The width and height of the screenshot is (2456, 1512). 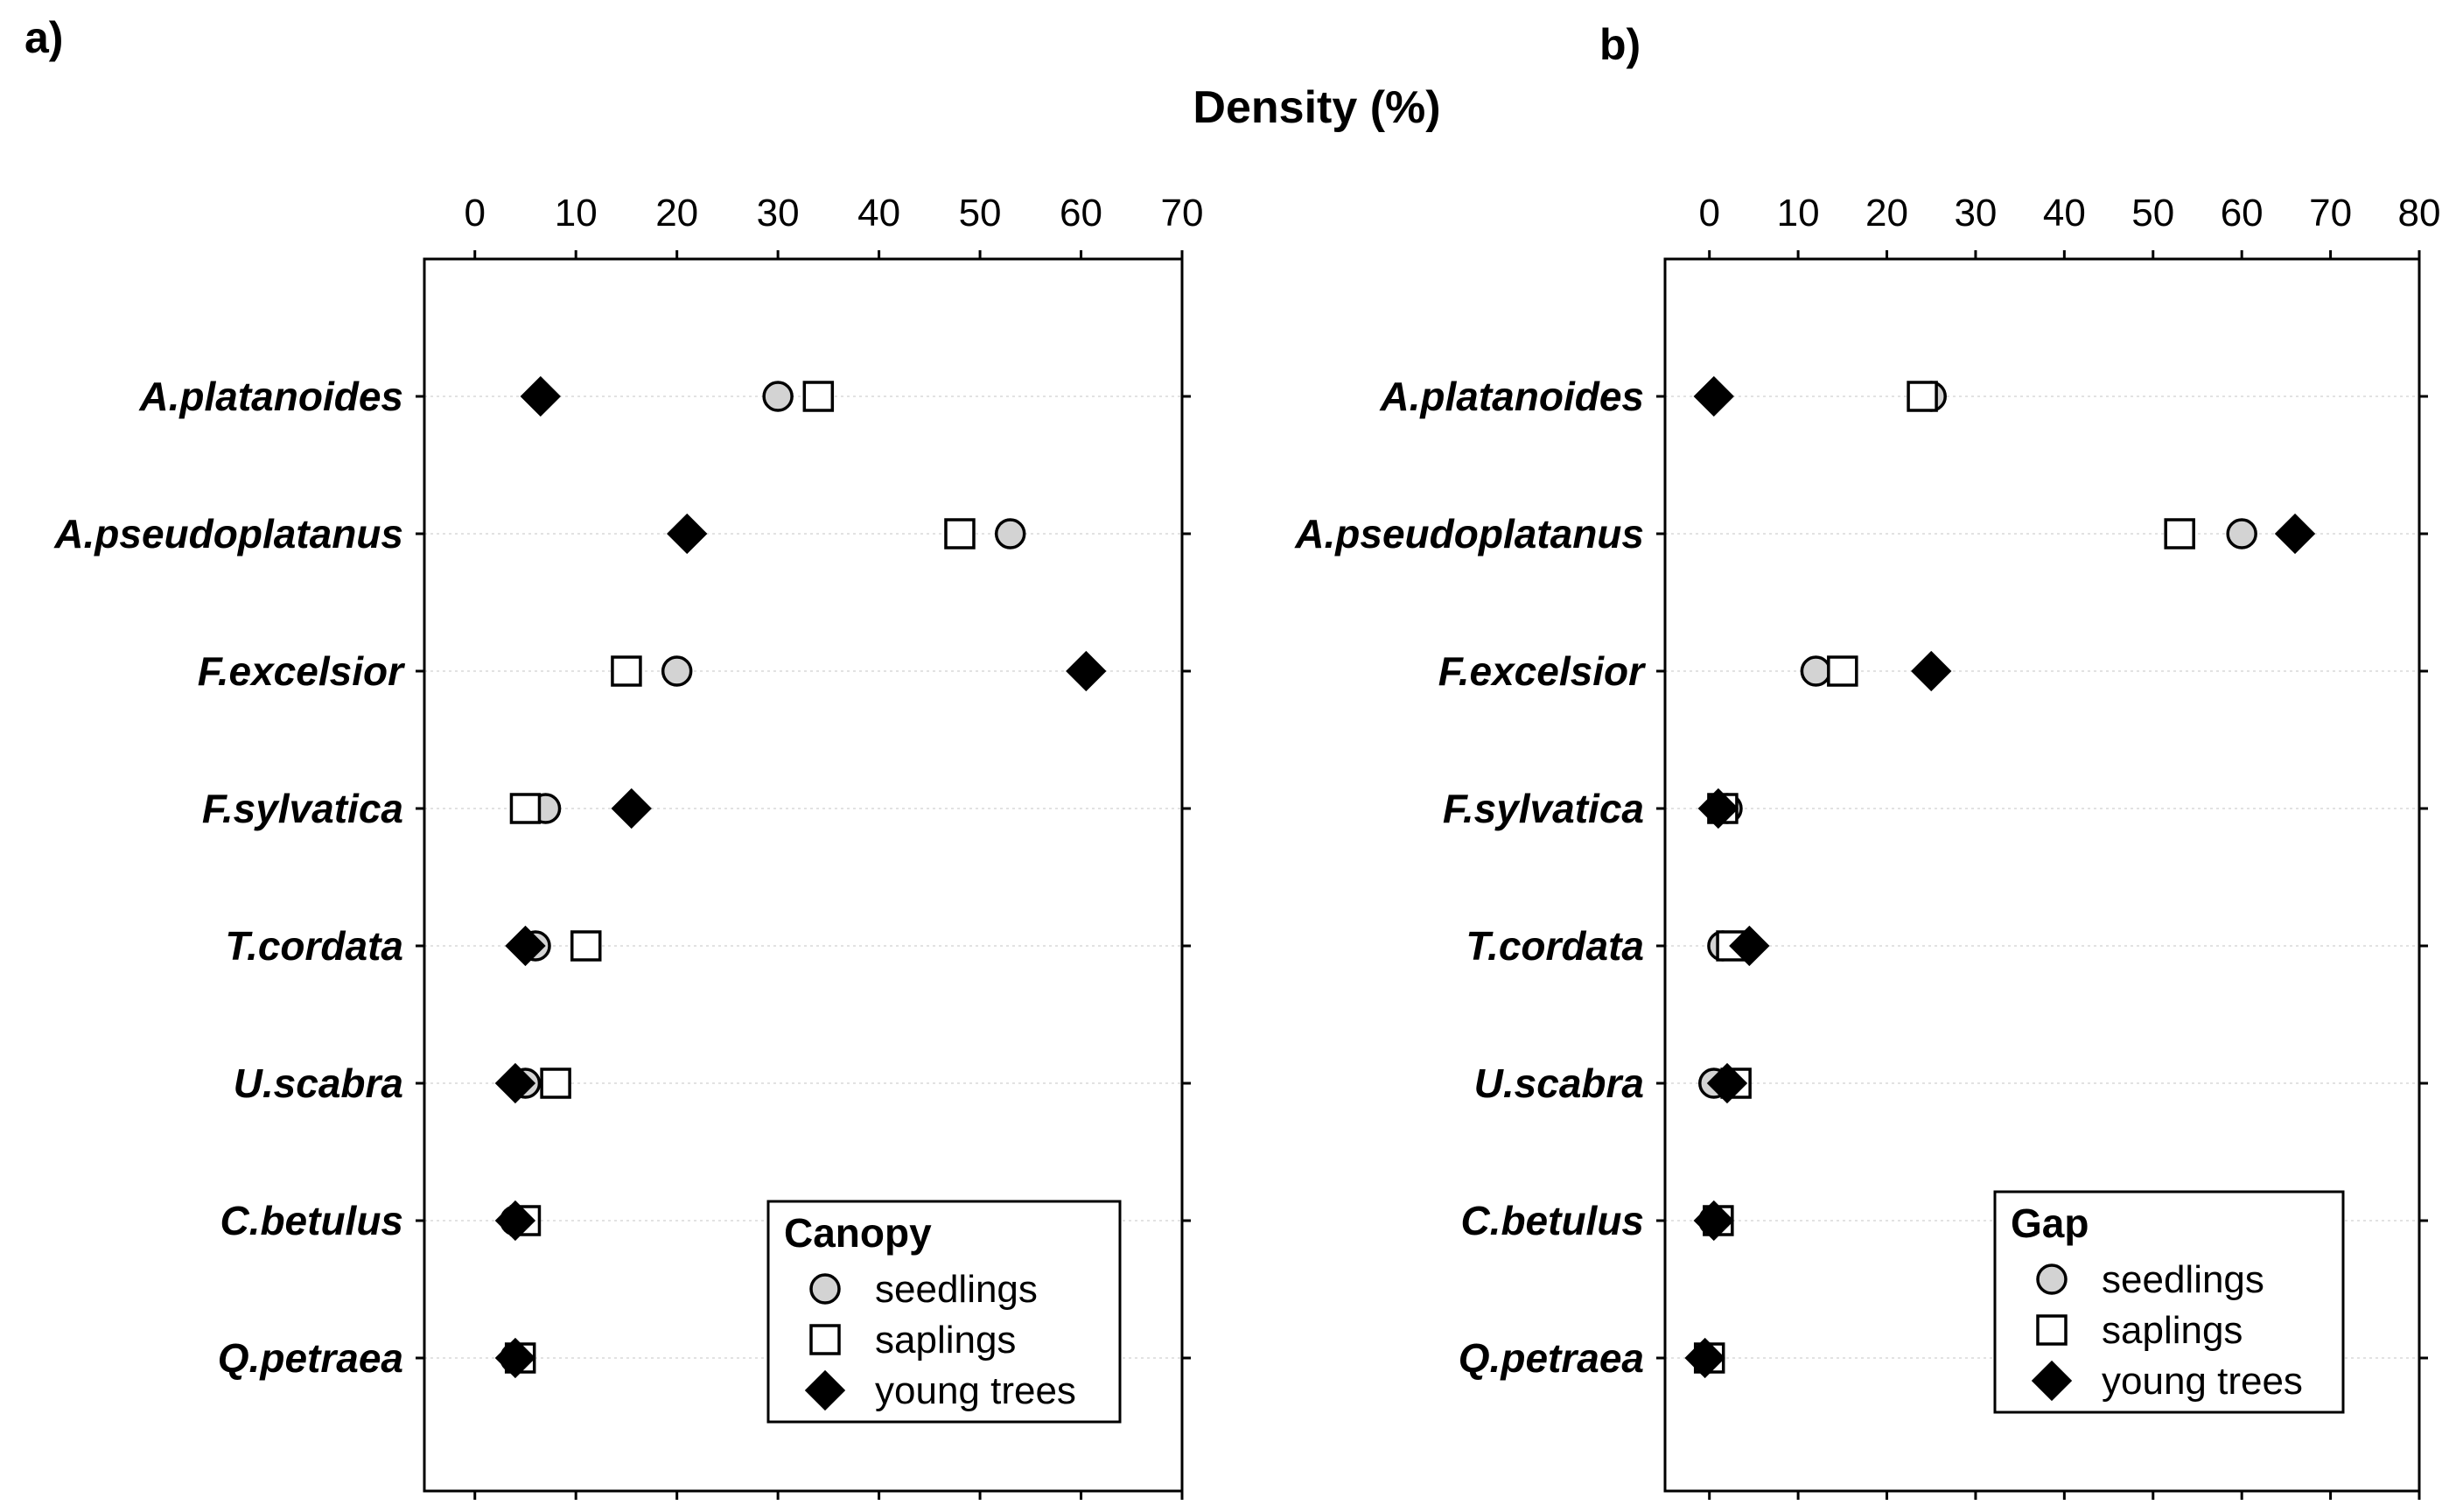 I want to click on legend-title: Gap, so click(x=2050, y=1223).